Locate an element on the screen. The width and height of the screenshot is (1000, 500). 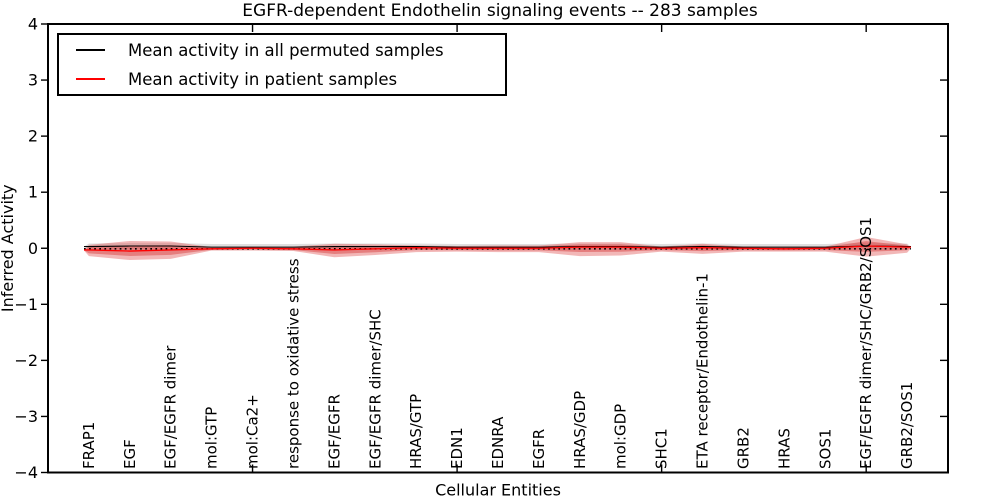
y-tick-label: 2 is located at coordinates (33, 136).